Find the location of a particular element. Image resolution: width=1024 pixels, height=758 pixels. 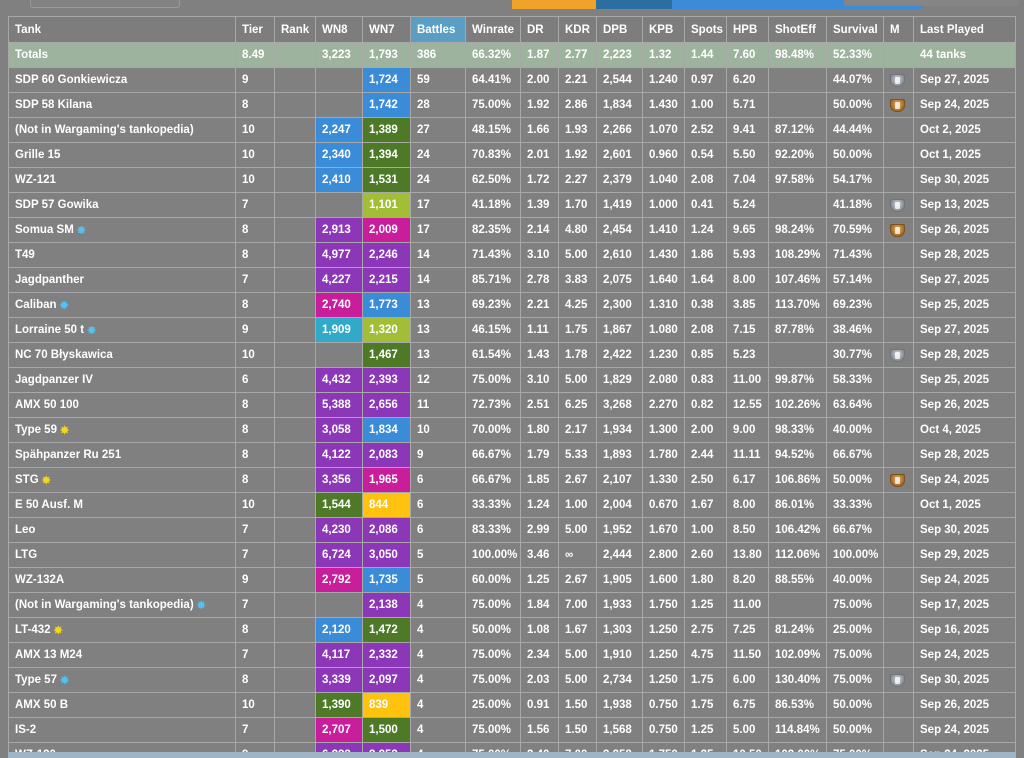

column-header-battles: Battles is located at coordinates (438, 29).